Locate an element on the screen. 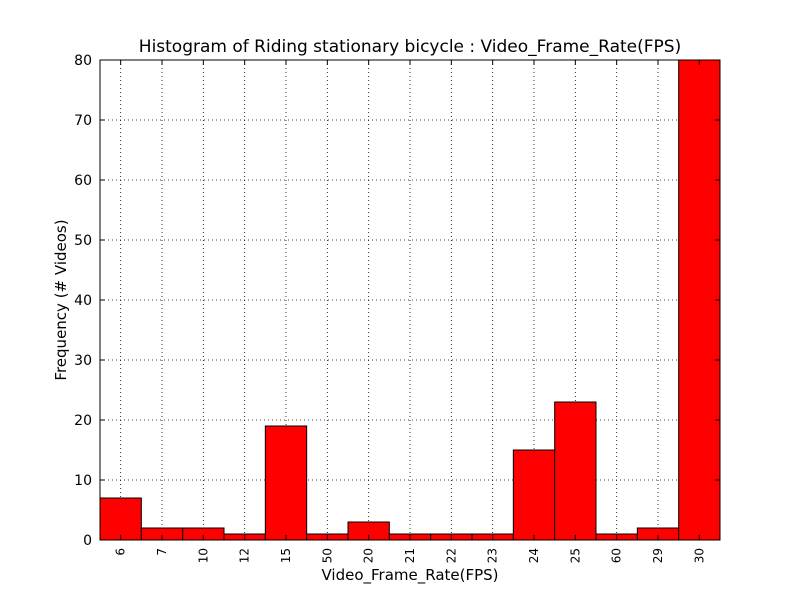  y-tick-label: 20 is located at coordinates (83, 421).